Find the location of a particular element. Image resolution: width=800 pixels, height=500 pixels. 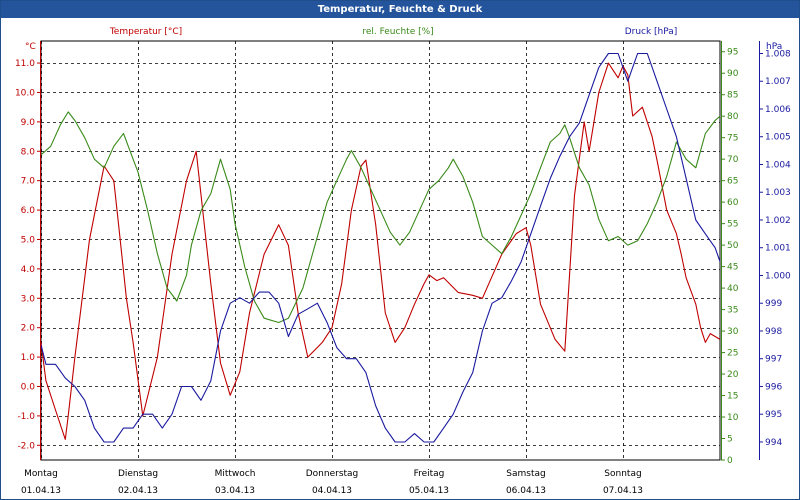

pressure-tick-label: 996 is located at coordinates (773, 387).